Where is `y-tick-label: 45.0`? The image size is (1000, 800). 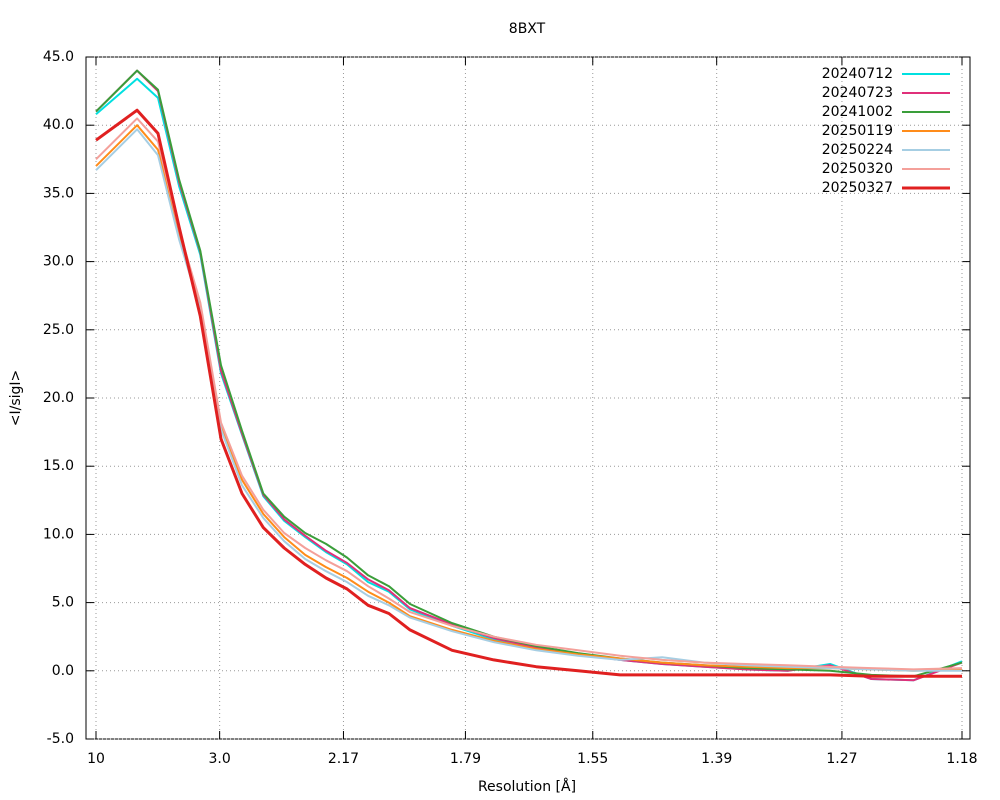
y-tick-label: 45.0 is located at coordinates (58, 57).